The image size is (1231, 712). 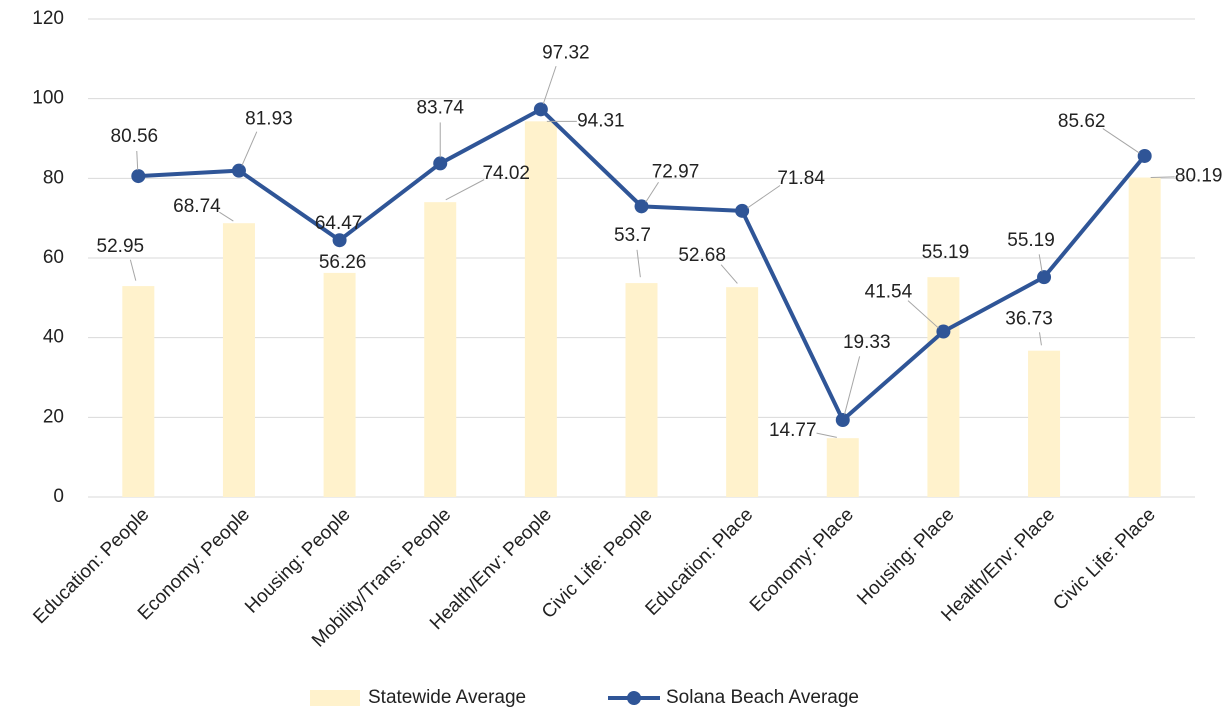 What do you see at coordinates (297, 560) in the screenshot?
I see `x-tick-label: Housing: People` at bounding box center [297, 560].